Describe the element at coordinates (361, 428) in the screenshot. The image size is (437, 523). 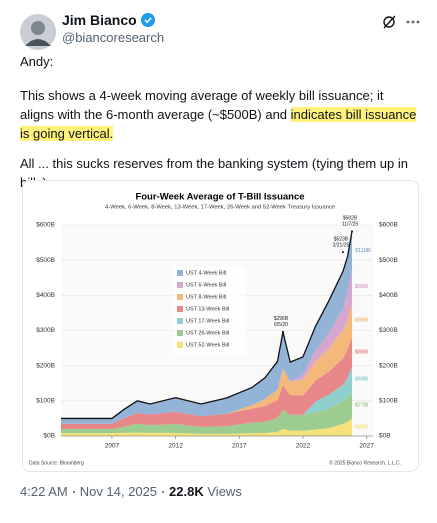
I see `end-label: $50B` at that location.